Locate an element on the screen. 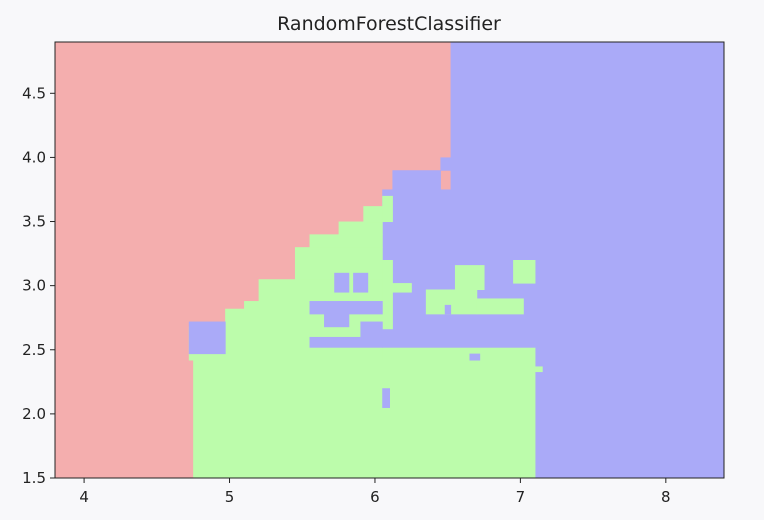  x-tick-label: 6 is located at coordinates (375, 497).